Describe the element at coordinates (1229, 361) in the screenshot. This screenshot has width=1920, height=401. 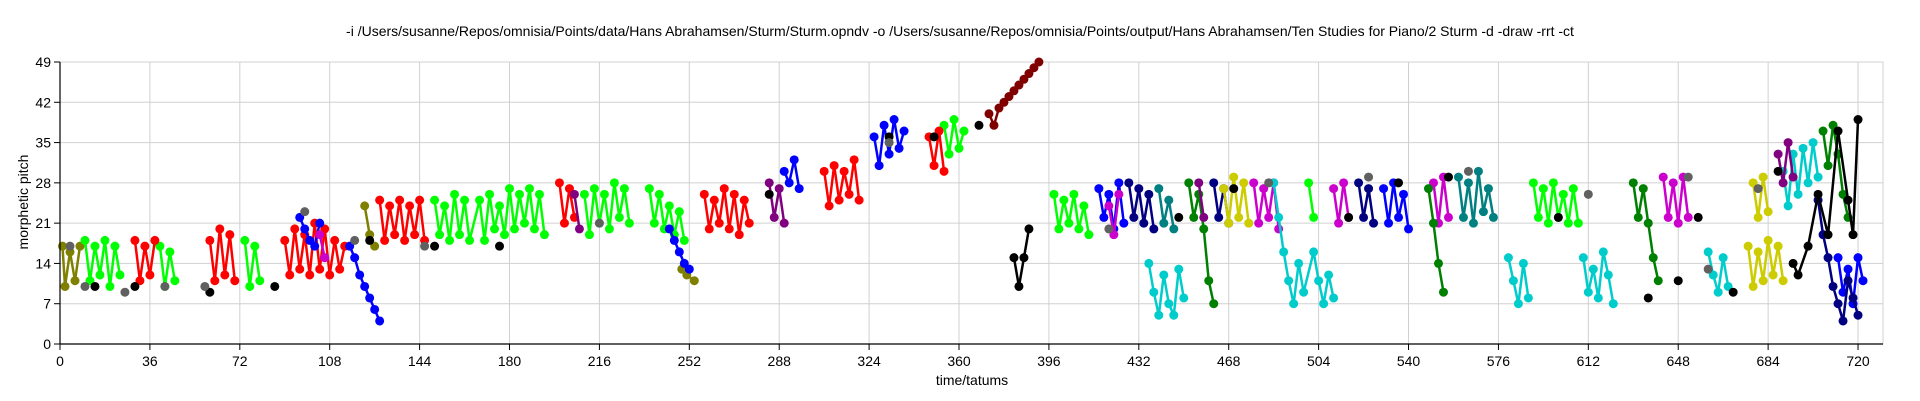
I see `x-tick-label: 468` at that location.